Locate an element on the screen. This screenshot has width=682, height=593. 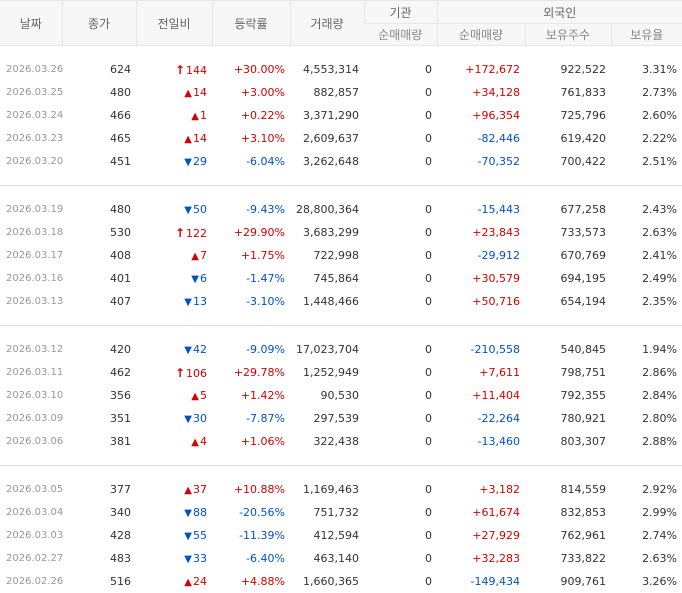
cell-date: 2026.03.26 is located at coordinates (31, 69).